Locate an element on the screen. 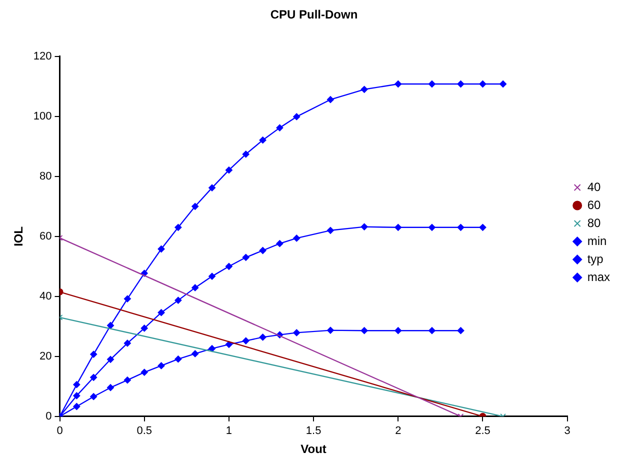  y-axis-title: IOL is located at coordinates (19, 236).